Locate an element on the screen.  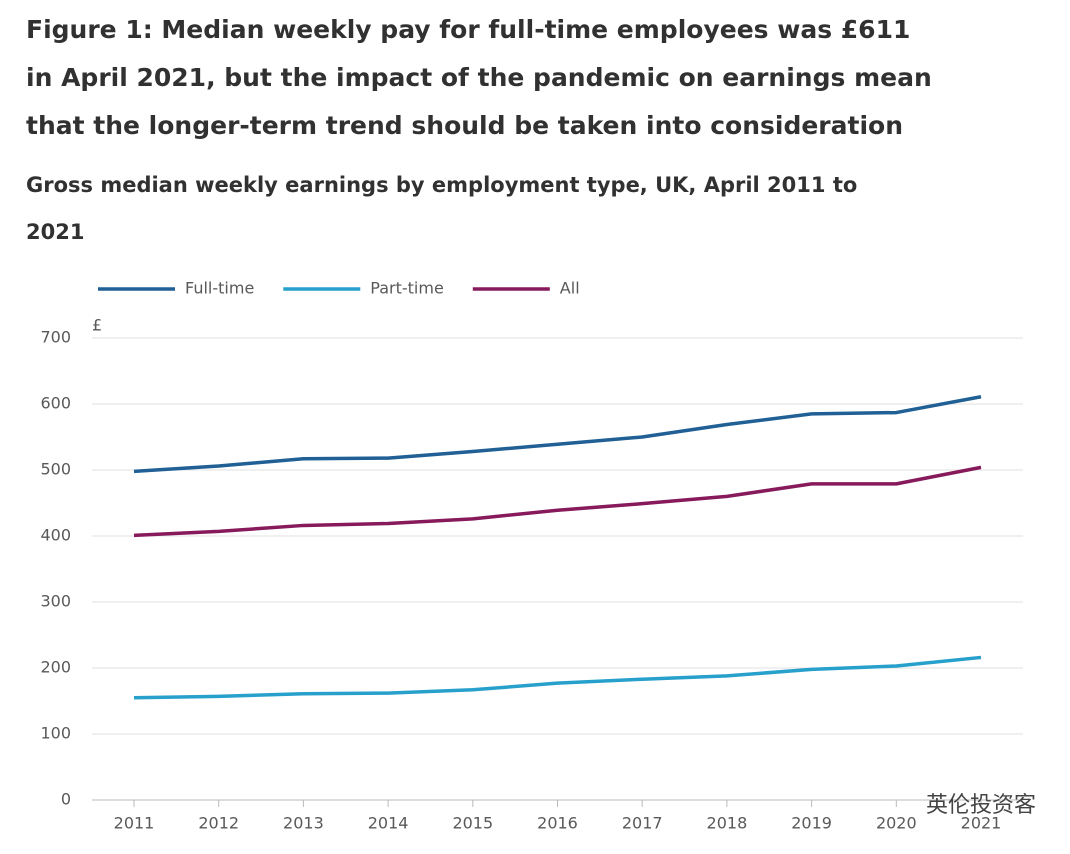
x-tick-label: 2014 is located at coordinates (388, 823).